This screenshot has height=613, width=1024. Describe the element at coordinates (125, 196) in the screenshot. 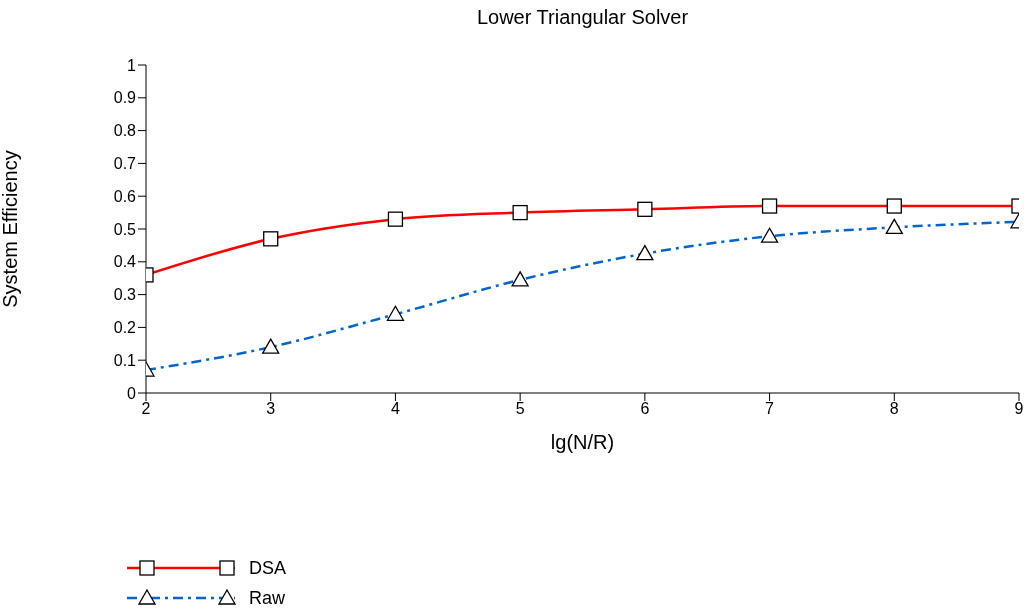

I see `y-tick-label: 0.6` at that location.